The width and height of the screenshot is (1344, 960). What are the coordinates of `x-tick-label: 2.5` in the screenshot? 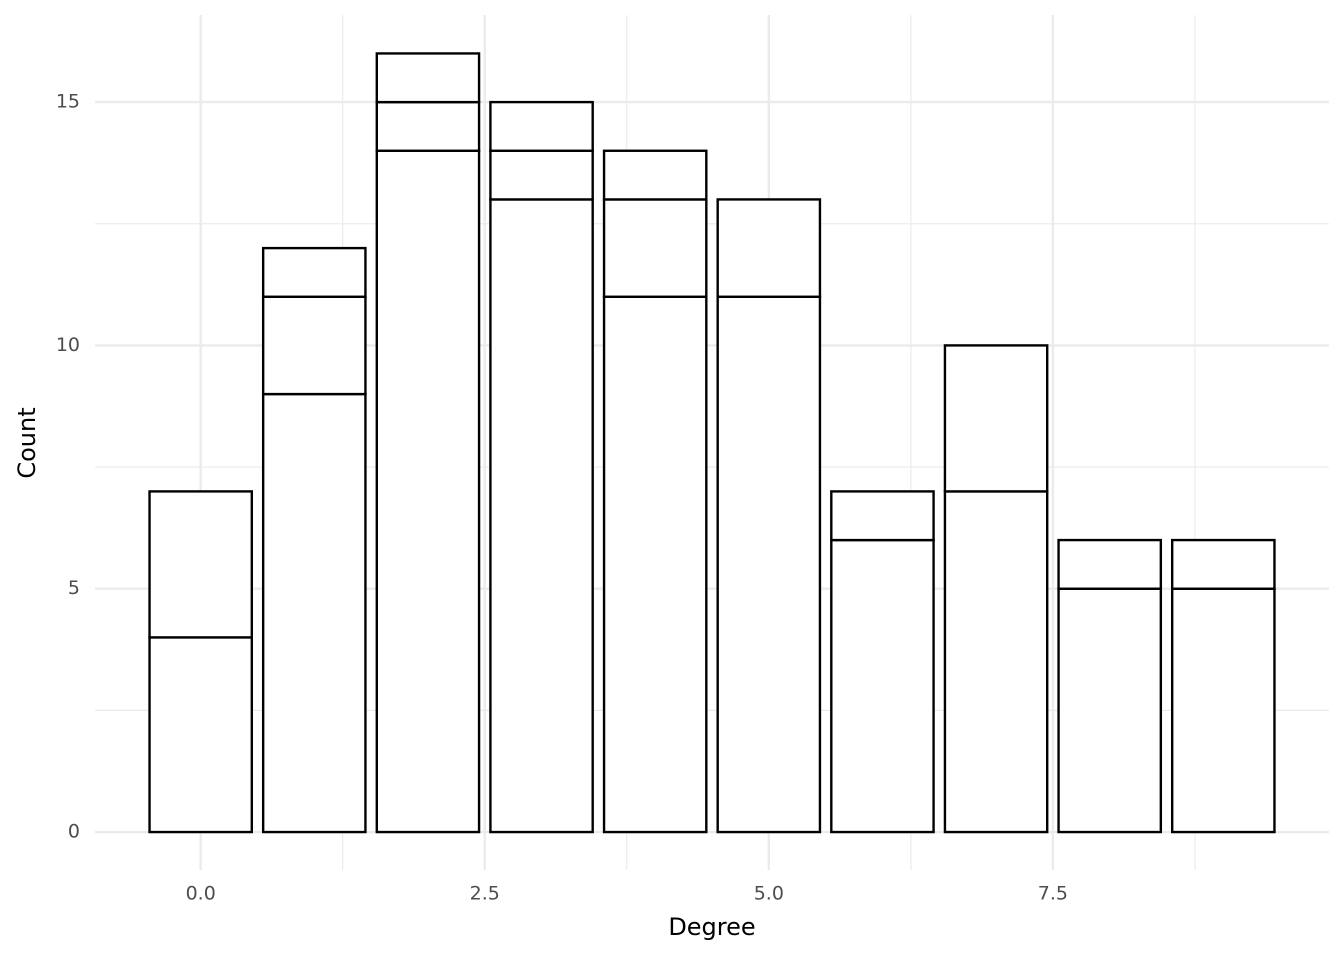 It's located at (485, 894).